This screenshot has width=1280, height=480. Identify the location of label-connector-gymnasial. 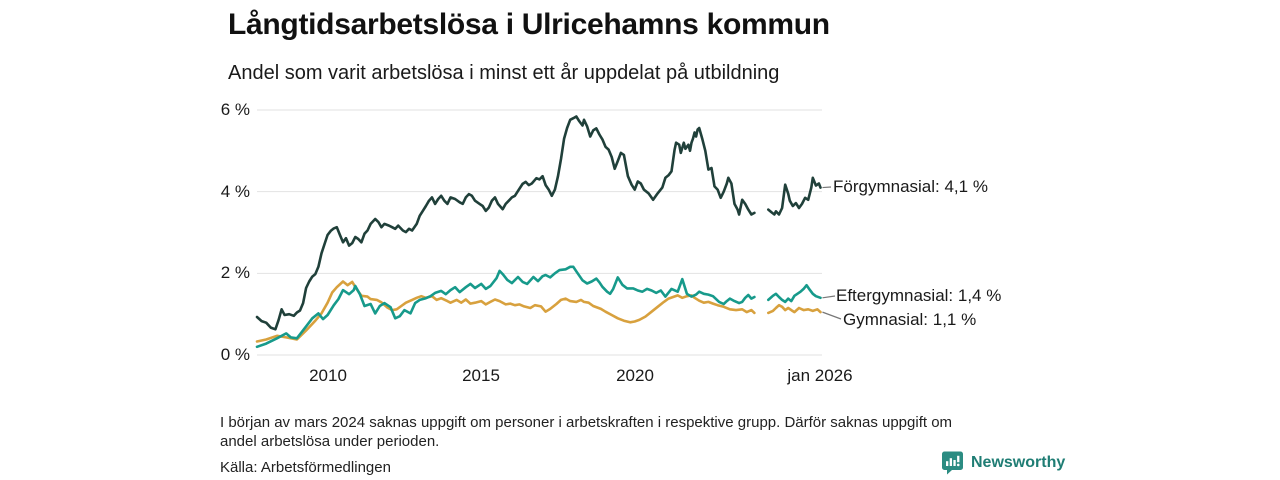
(832, 315).